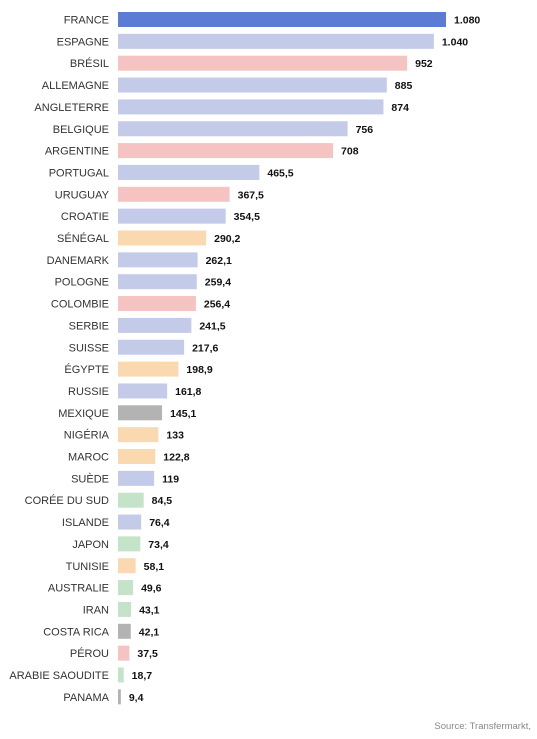  Describe the element at coordinates (251, 195) in the screenshot. I see `value-label: 367,5` at that location.